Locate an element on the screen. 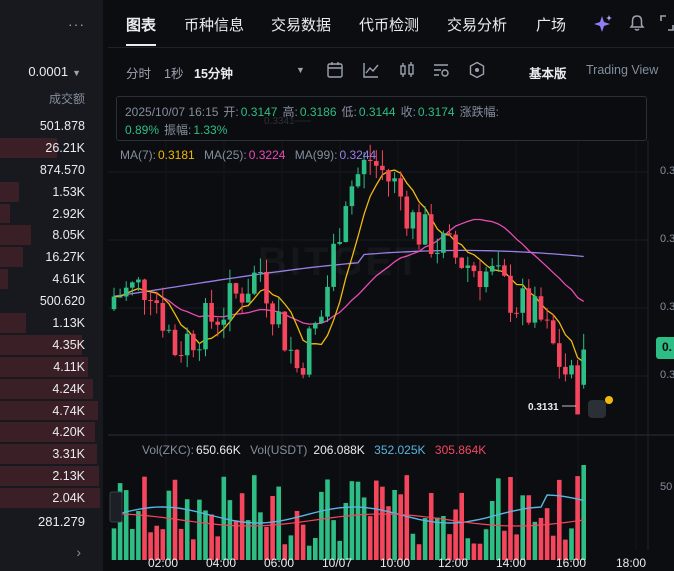 The height and width of the screenshot is (571, 674). bell-icon is located at coordinates (637, 23).